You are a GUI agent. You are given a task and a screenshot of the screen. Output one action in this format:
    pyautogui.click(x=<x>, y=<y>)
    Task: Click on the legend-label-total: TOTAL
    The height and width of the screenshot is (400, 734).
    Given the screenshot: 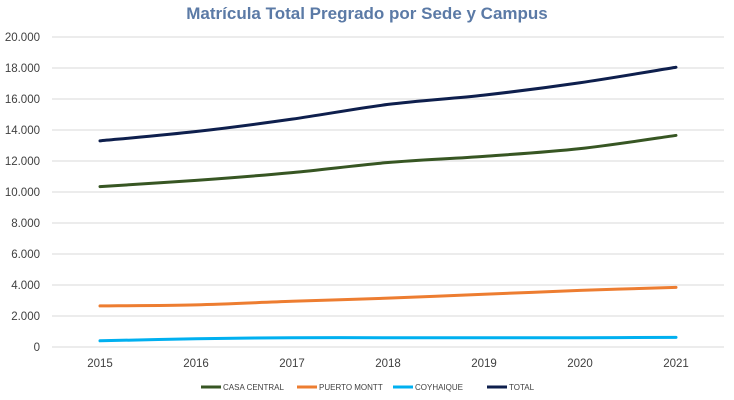 What is the action you would take?
    pyautogui.click(x=522, y=387)
    